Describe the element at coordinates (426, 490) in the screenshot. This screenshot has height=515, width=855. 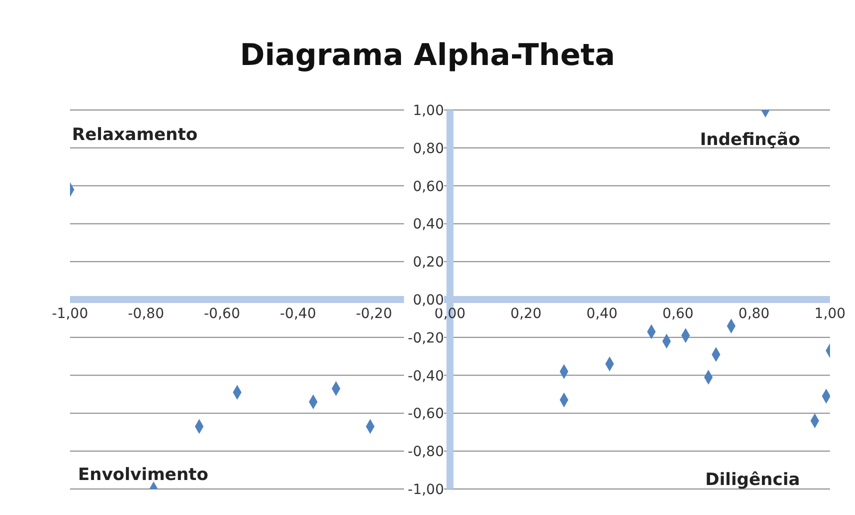
I see `y-tick-label: -1,00` at that location.